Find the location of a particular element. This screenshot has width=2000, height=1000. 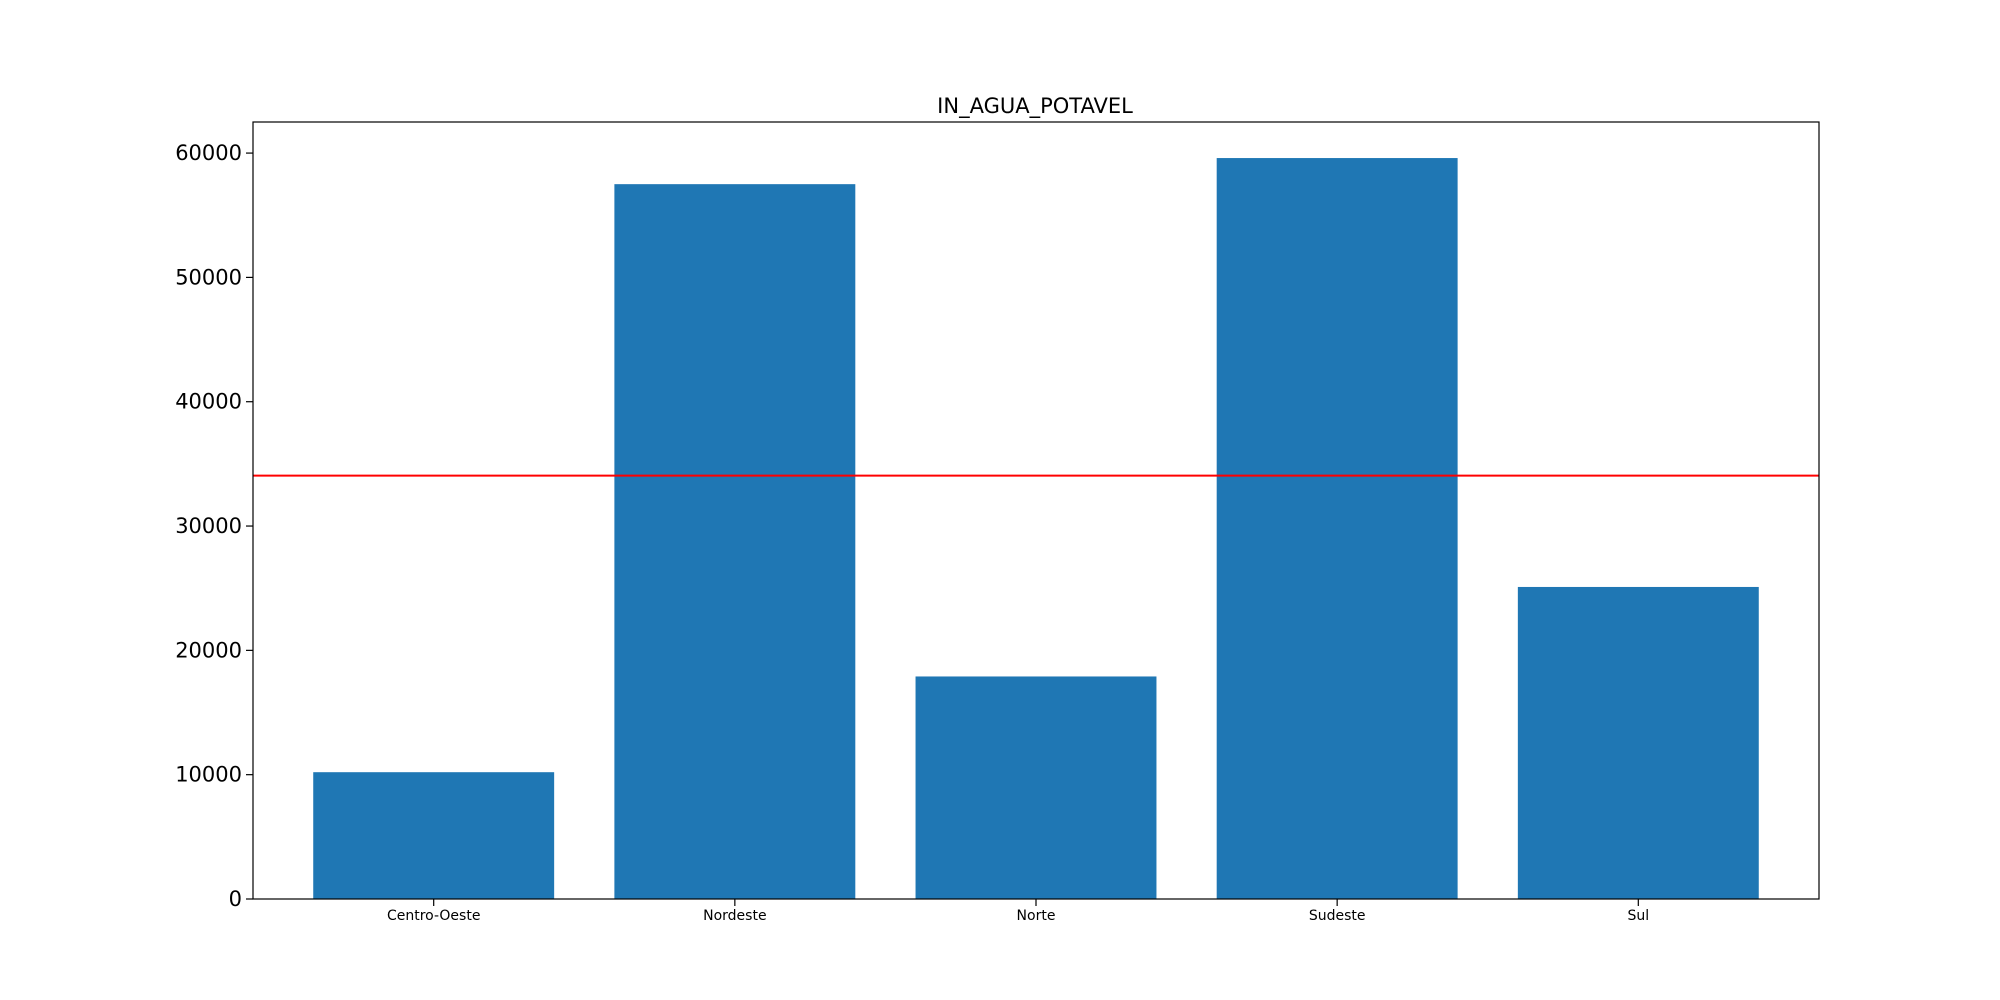

y-tick-label: 50000 is located at coordinates (208, 277).